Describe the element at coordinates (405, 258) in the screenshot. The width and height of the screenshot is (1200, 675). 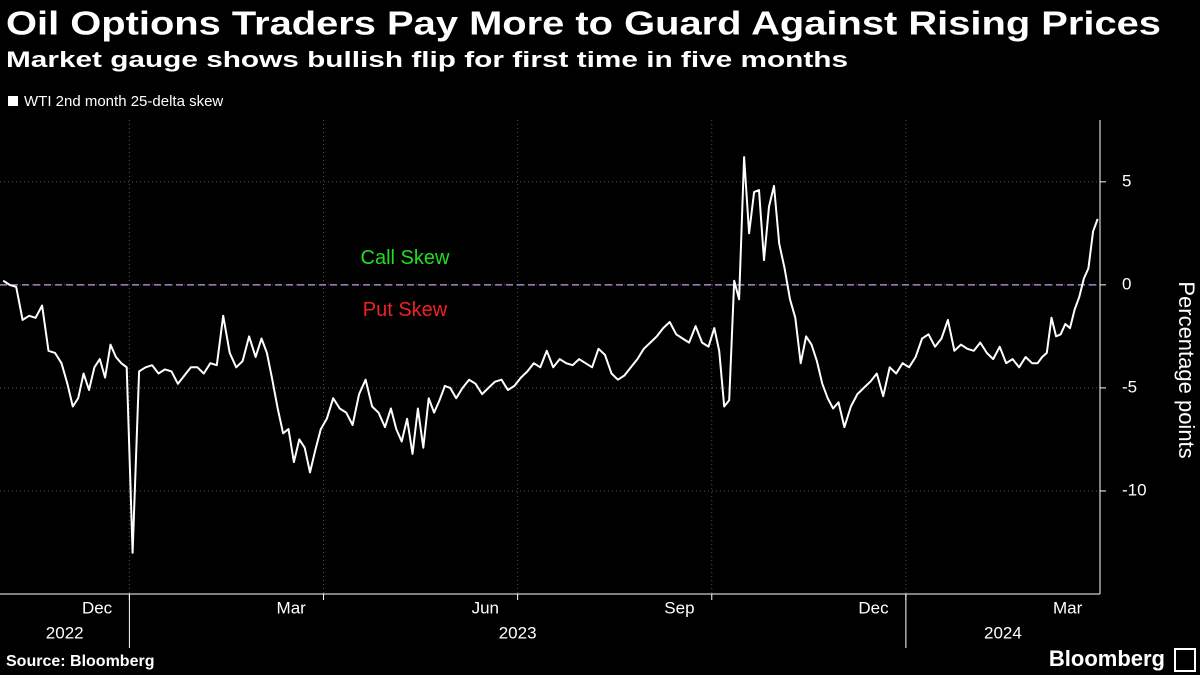
I see `annotation: Call Skew` at that location.